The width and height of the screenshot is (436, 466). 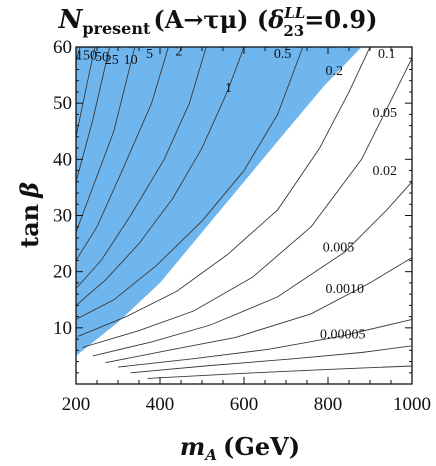 What do you see at coordinates (384, 113) in the screenshot?
I see `contour-label-0.05: 0.05` at bounding box center [384, 113].